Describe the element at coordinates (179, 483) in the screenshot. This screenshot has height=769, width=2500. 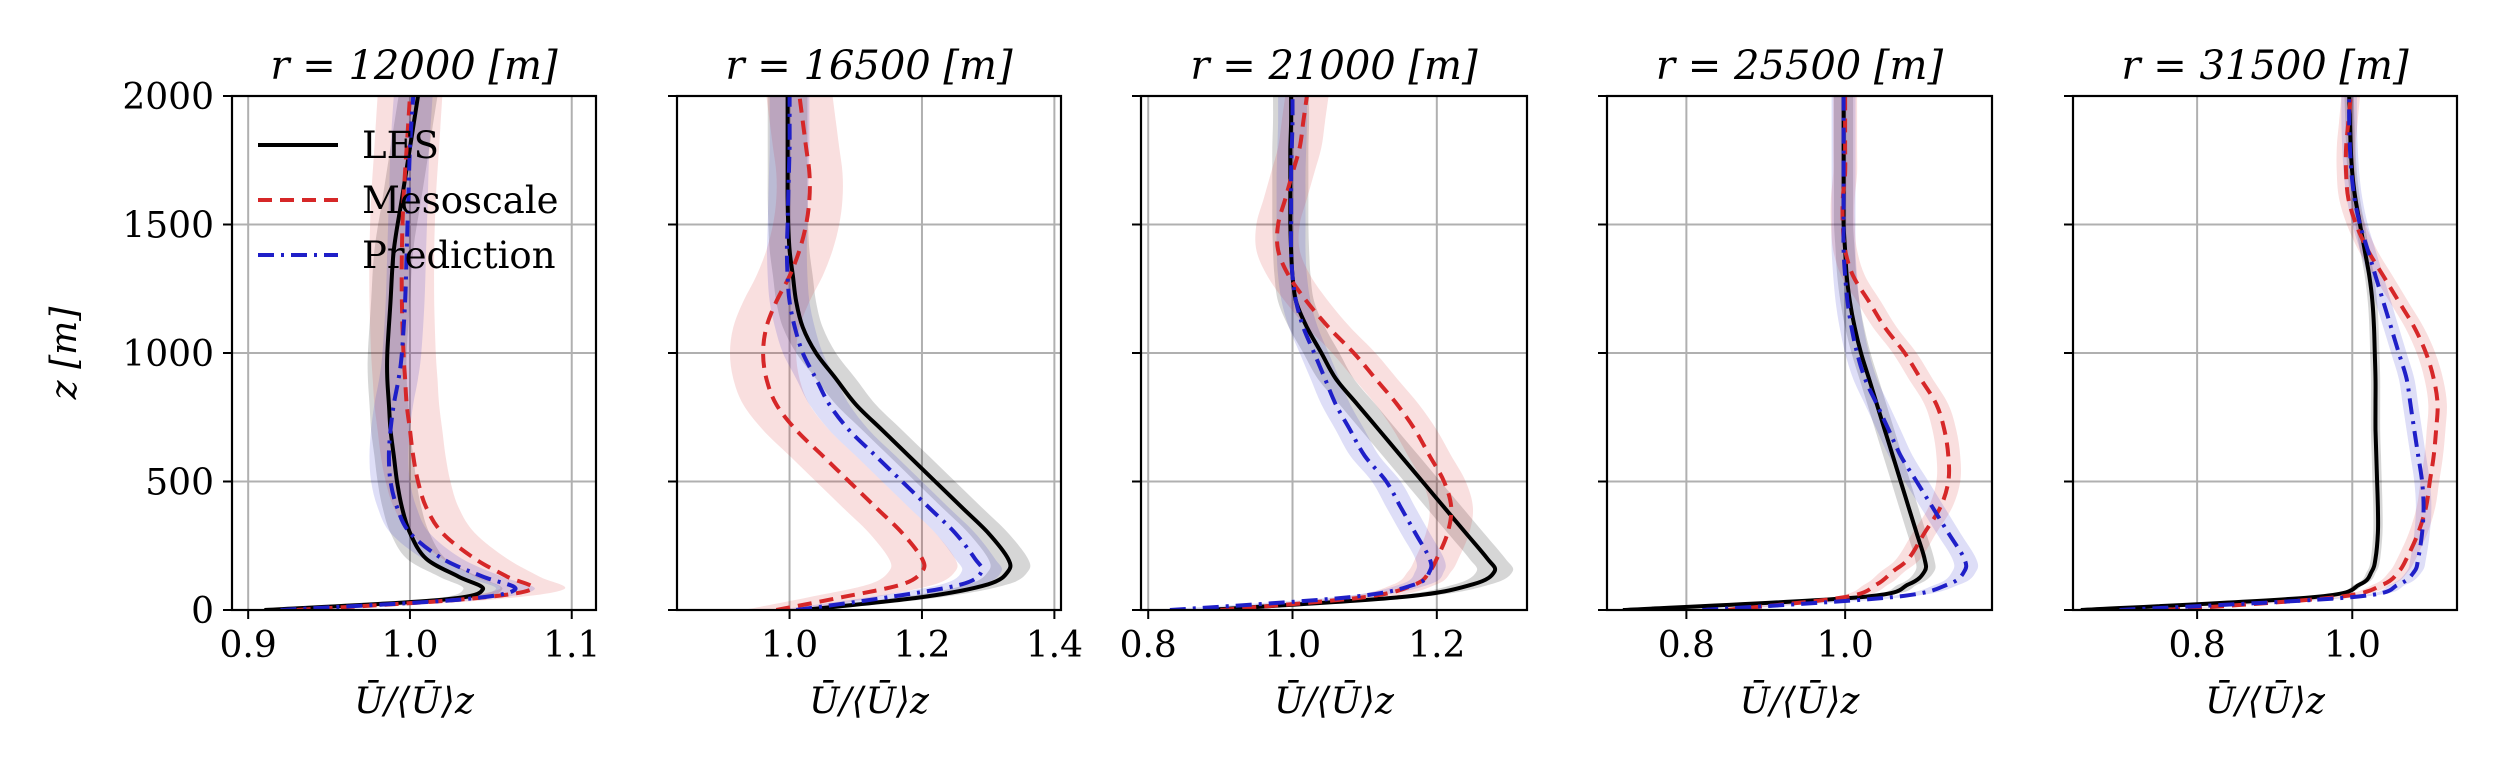
I see `y-tick-label: 500` at that location.